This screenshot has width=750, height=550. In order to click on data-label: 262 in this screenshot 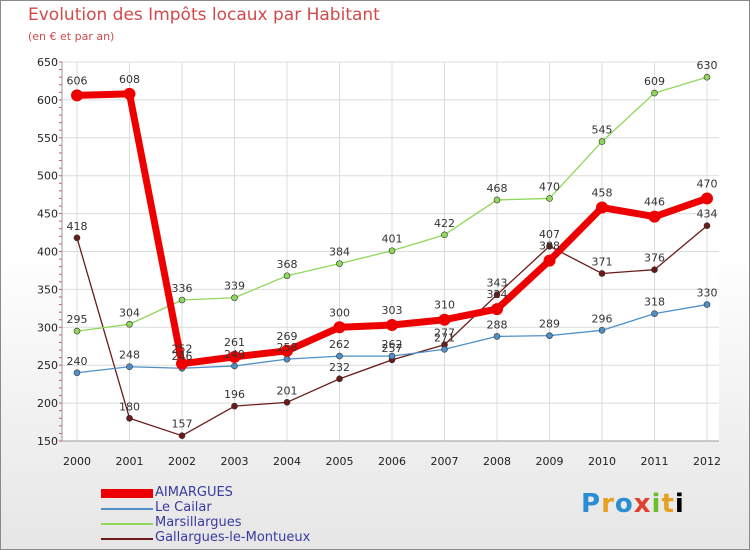, I will do `click(339, 344)`.